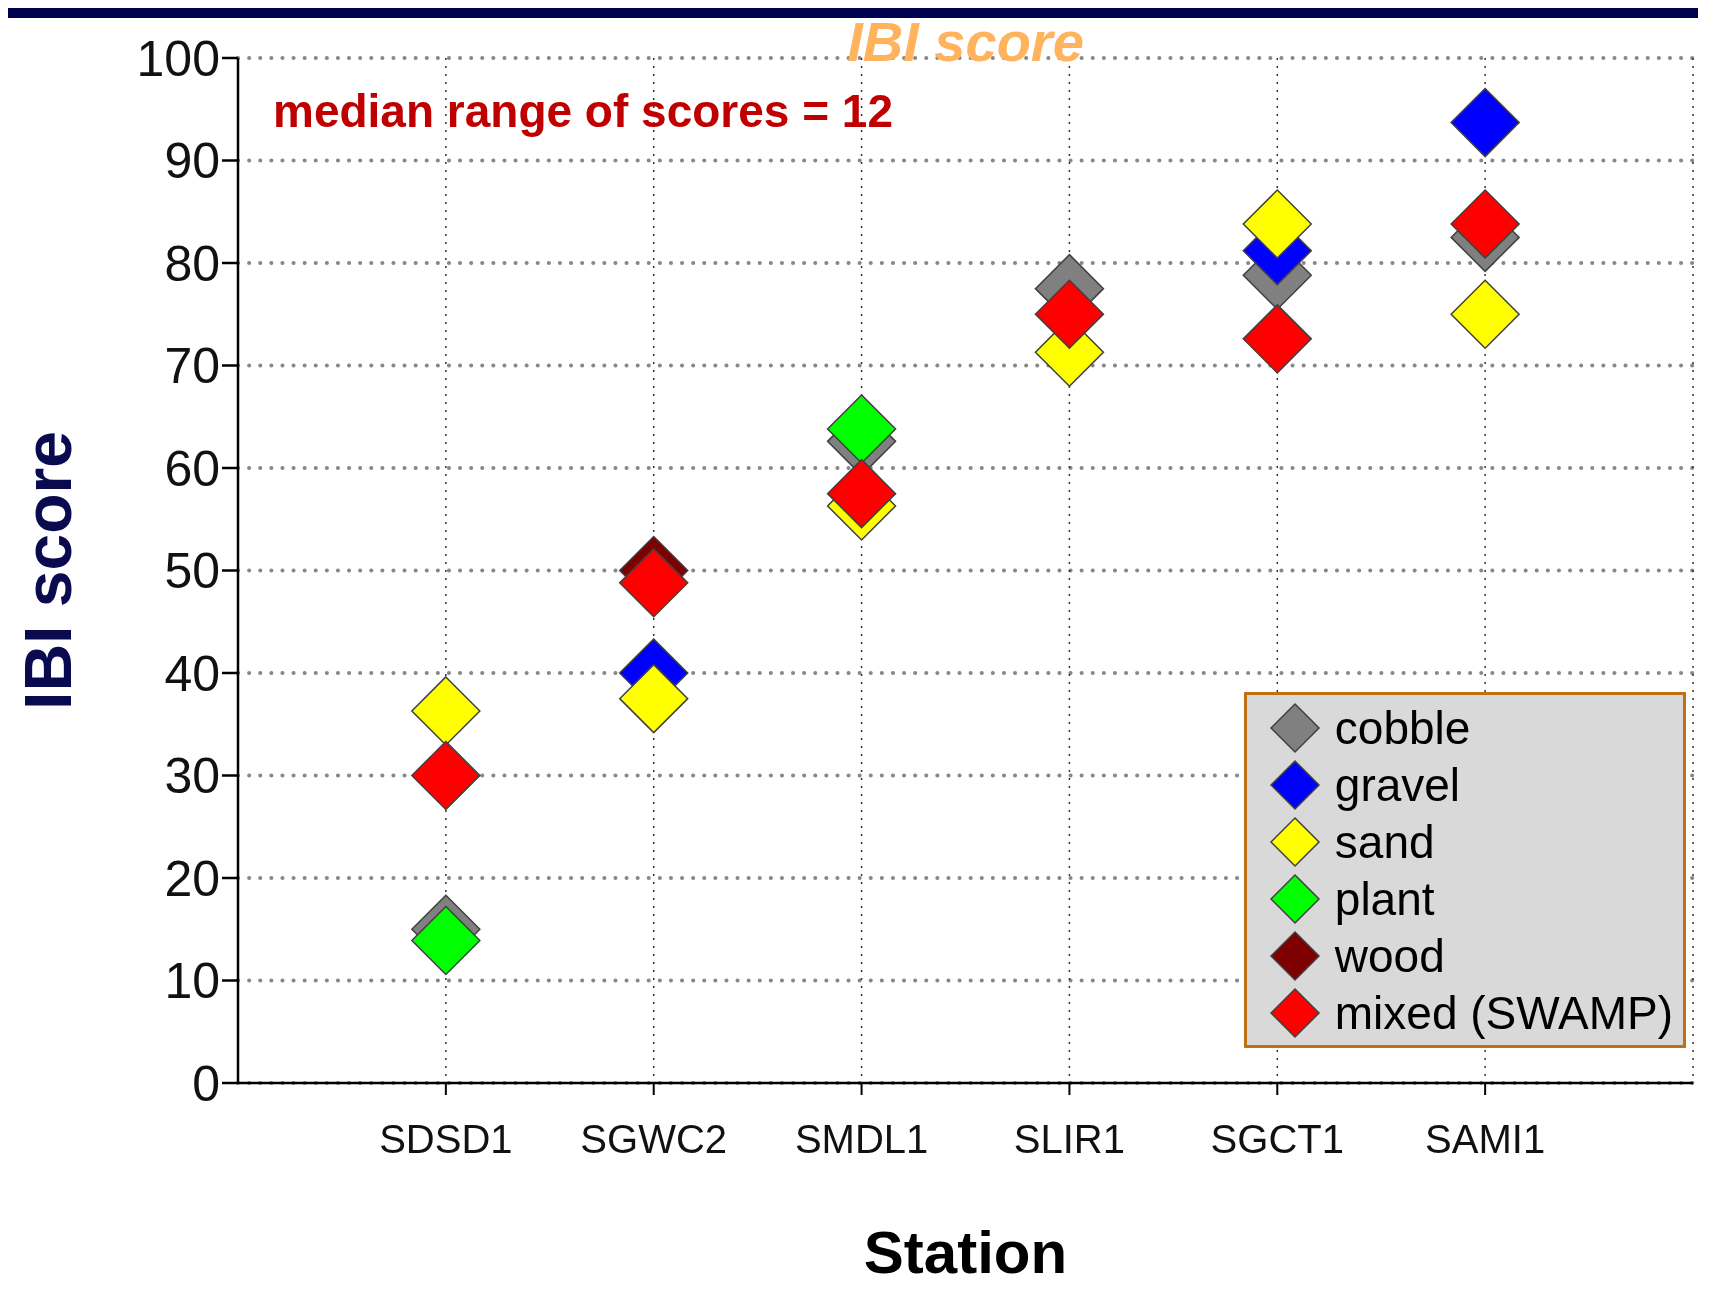 The image size is (1711, 1293). What do you see at coordinates (1485, 1139) in the screenshot?
I see `x-tick-label: SAMI1` at bounding box center [1485, 1139].